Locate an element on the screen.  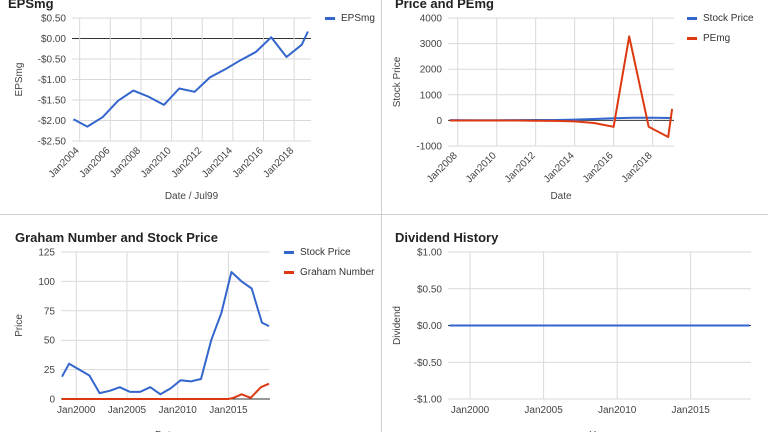
chart-title: Dividend History is located at coordinates (447, 237).